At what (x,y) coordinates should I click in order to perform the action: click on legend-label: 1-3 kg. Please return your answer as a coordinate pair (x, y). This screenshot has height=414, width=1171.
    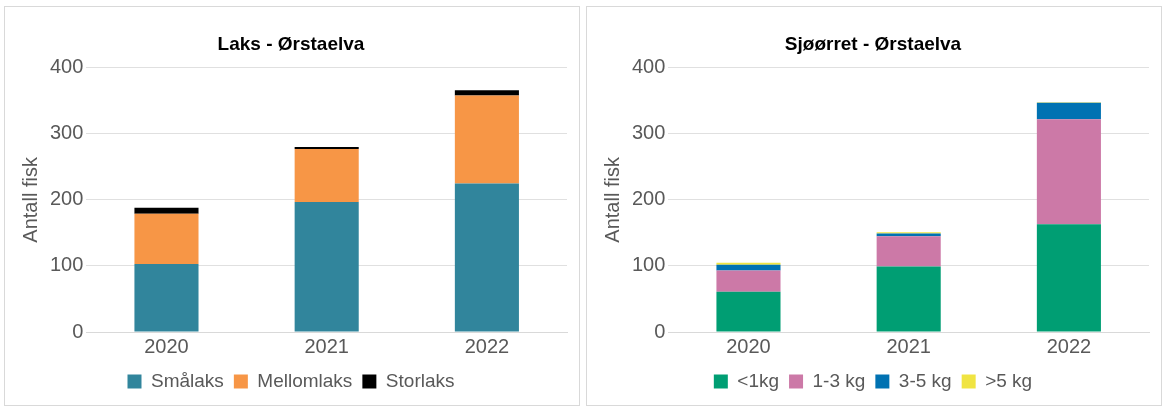
    Looking at the image, I should click on (839, 380).